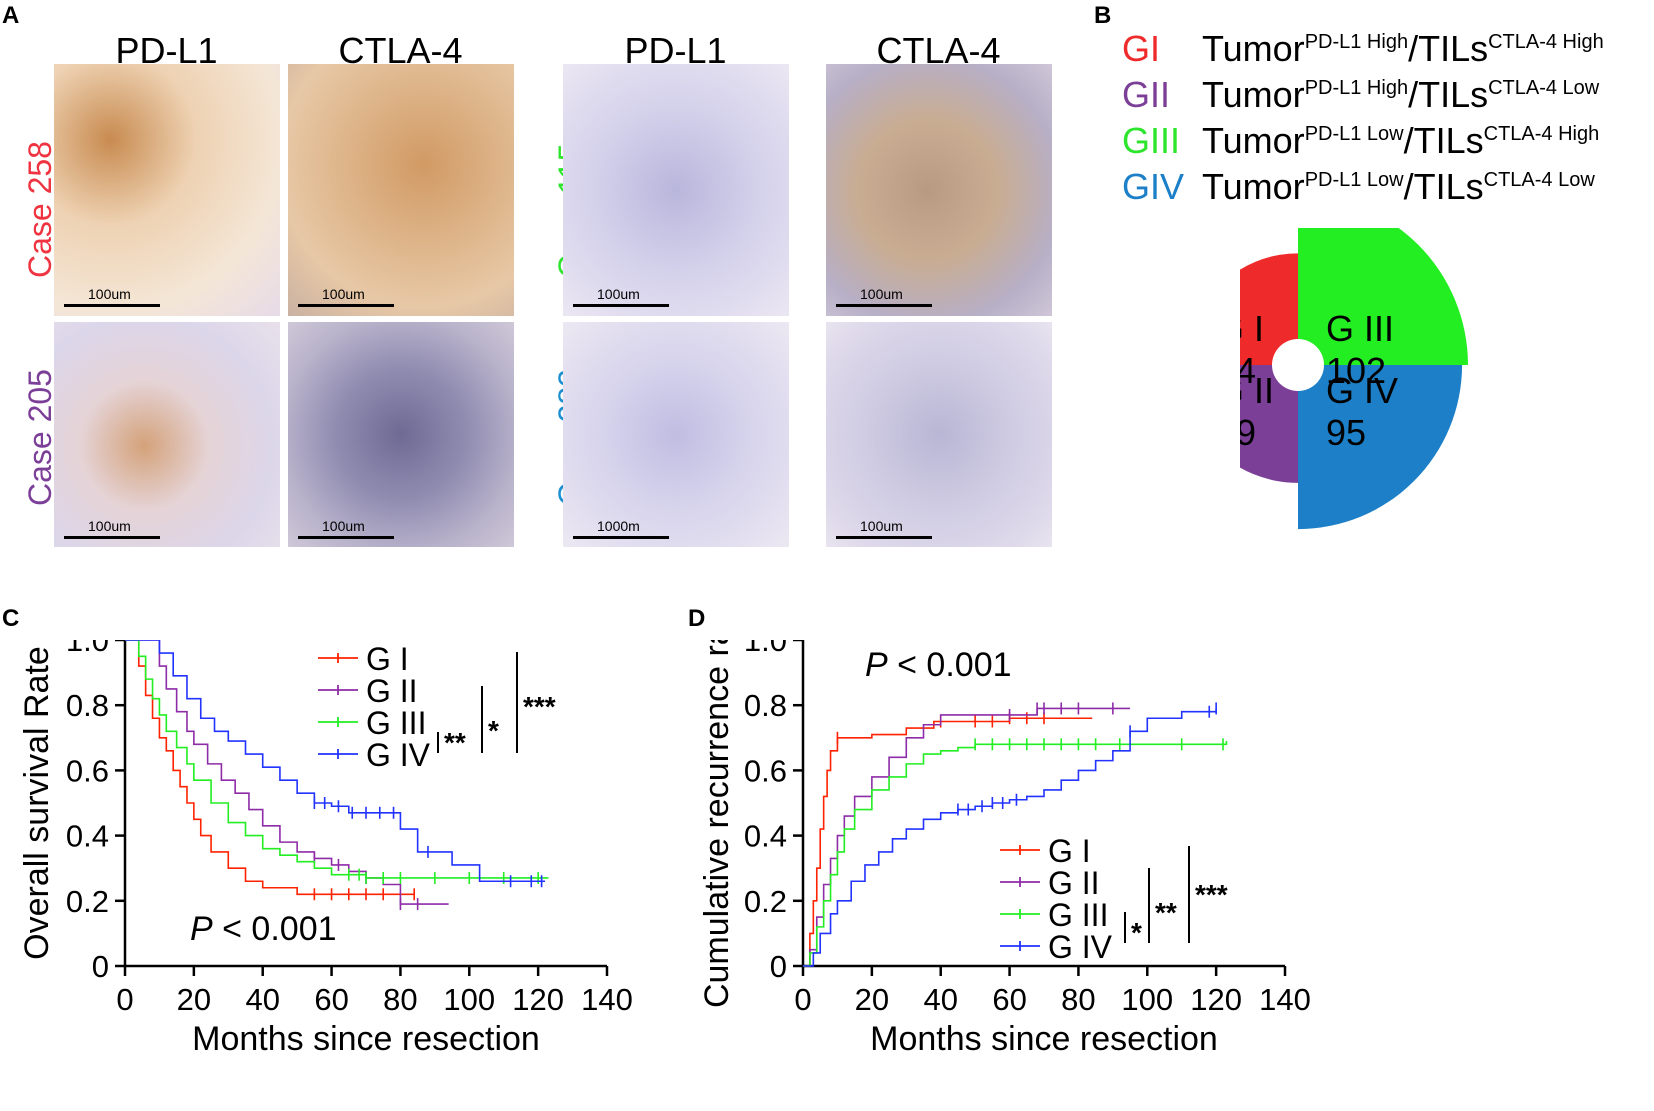  I want to click on panel-letter-b: B, so click(1103, 15).